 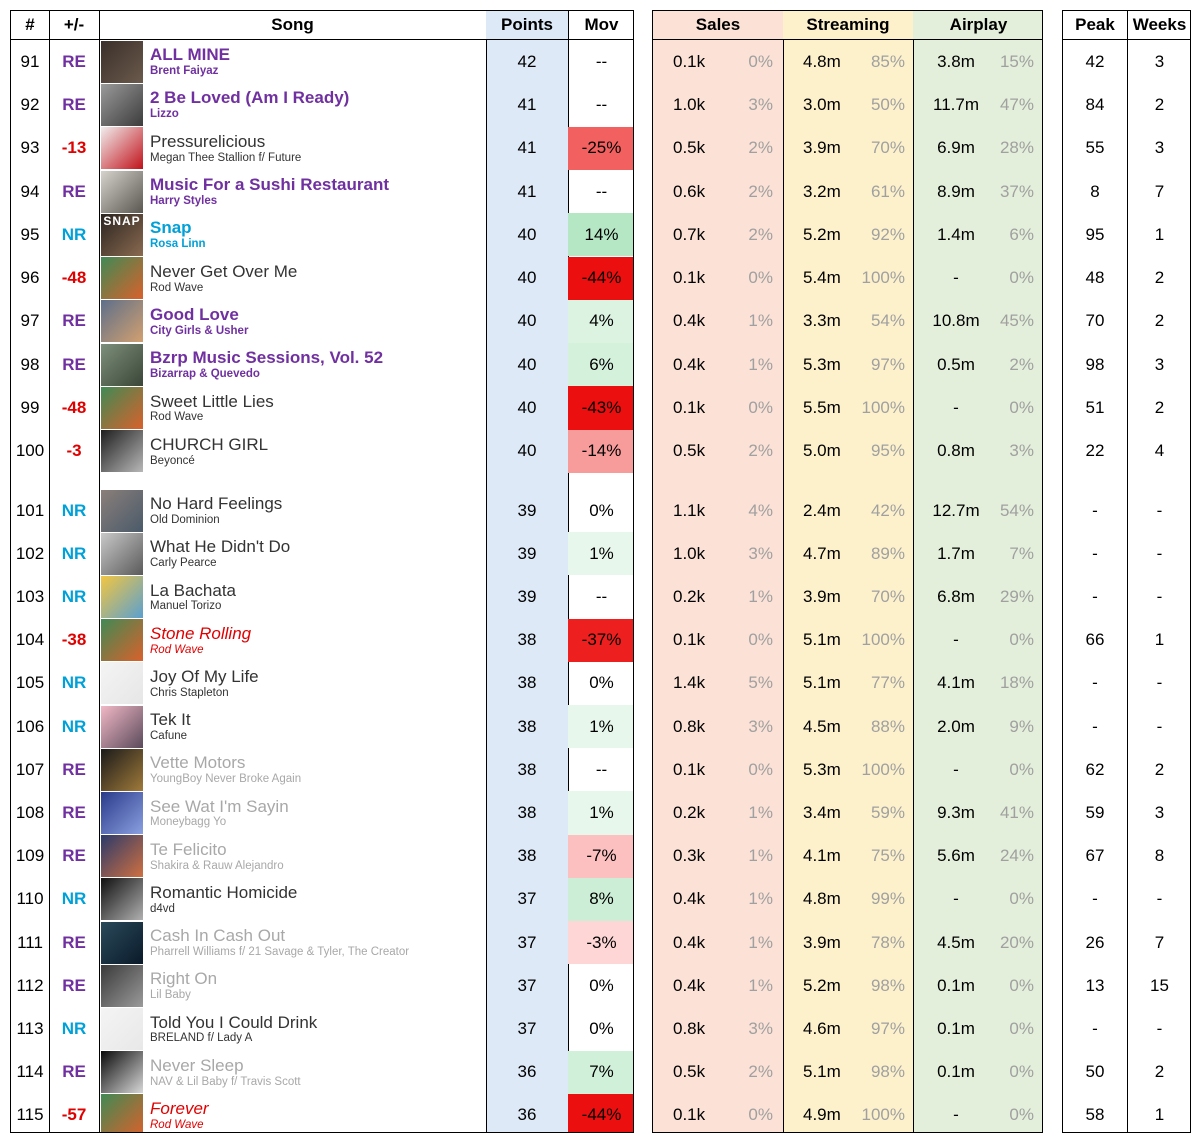 I want to click on header-rank: #, so click(x=30, y=25).